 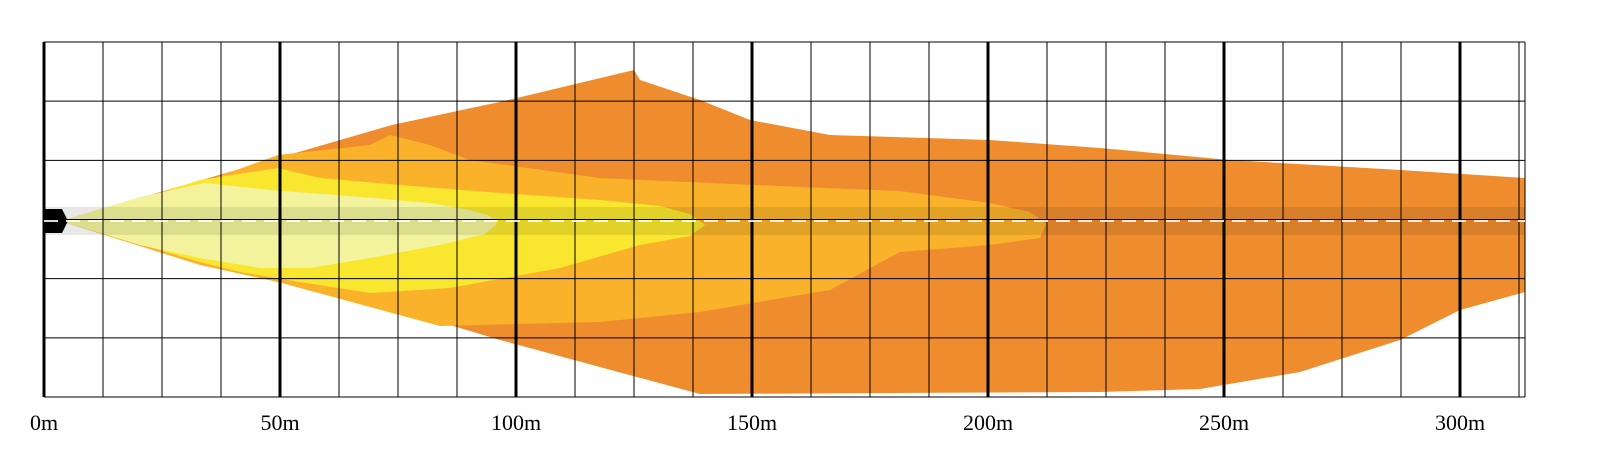 What do you see at coordinates (1460, 422) in the screenshot?
I see `x-tick-label: 300m` at bounding box center [1460, 422].